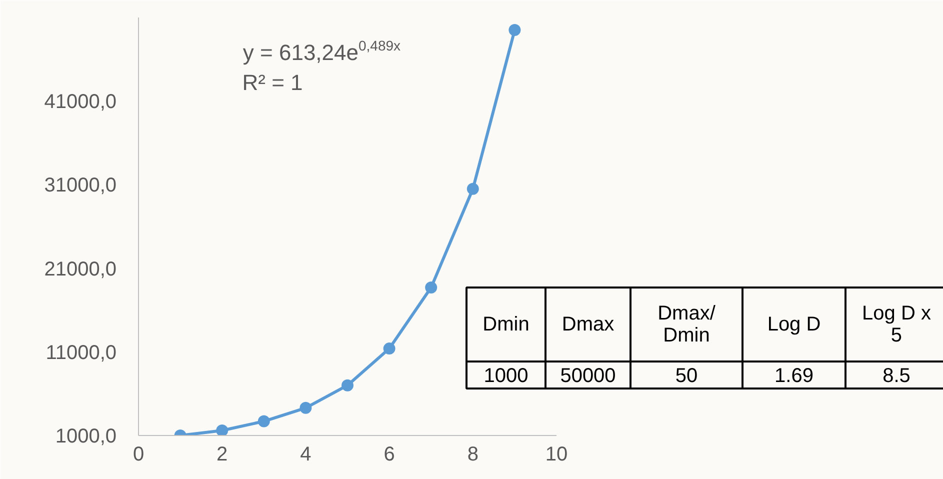 This screenshot has height=479, width=943. Describe the element at coordinates (472, 455) in the screenshot. I see `x-tick-label: 8` at that location.